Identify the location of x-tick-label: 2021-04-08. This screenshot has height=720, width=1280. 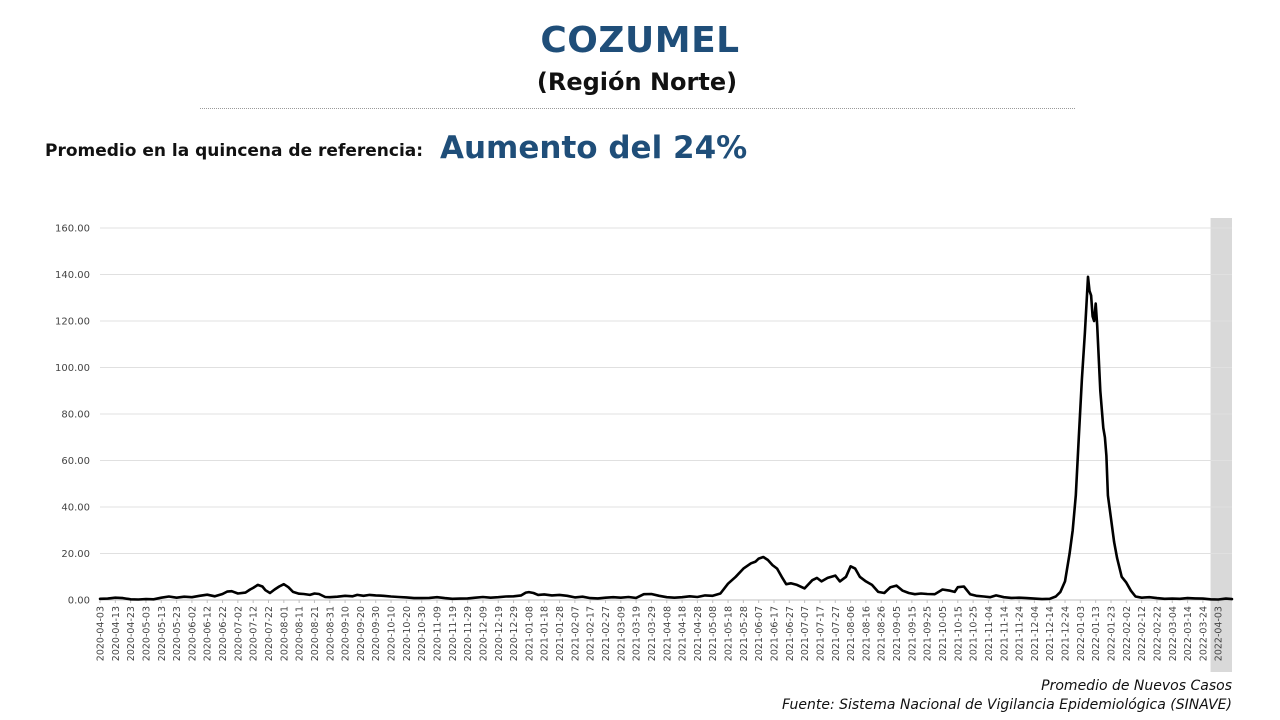
(667, 633).